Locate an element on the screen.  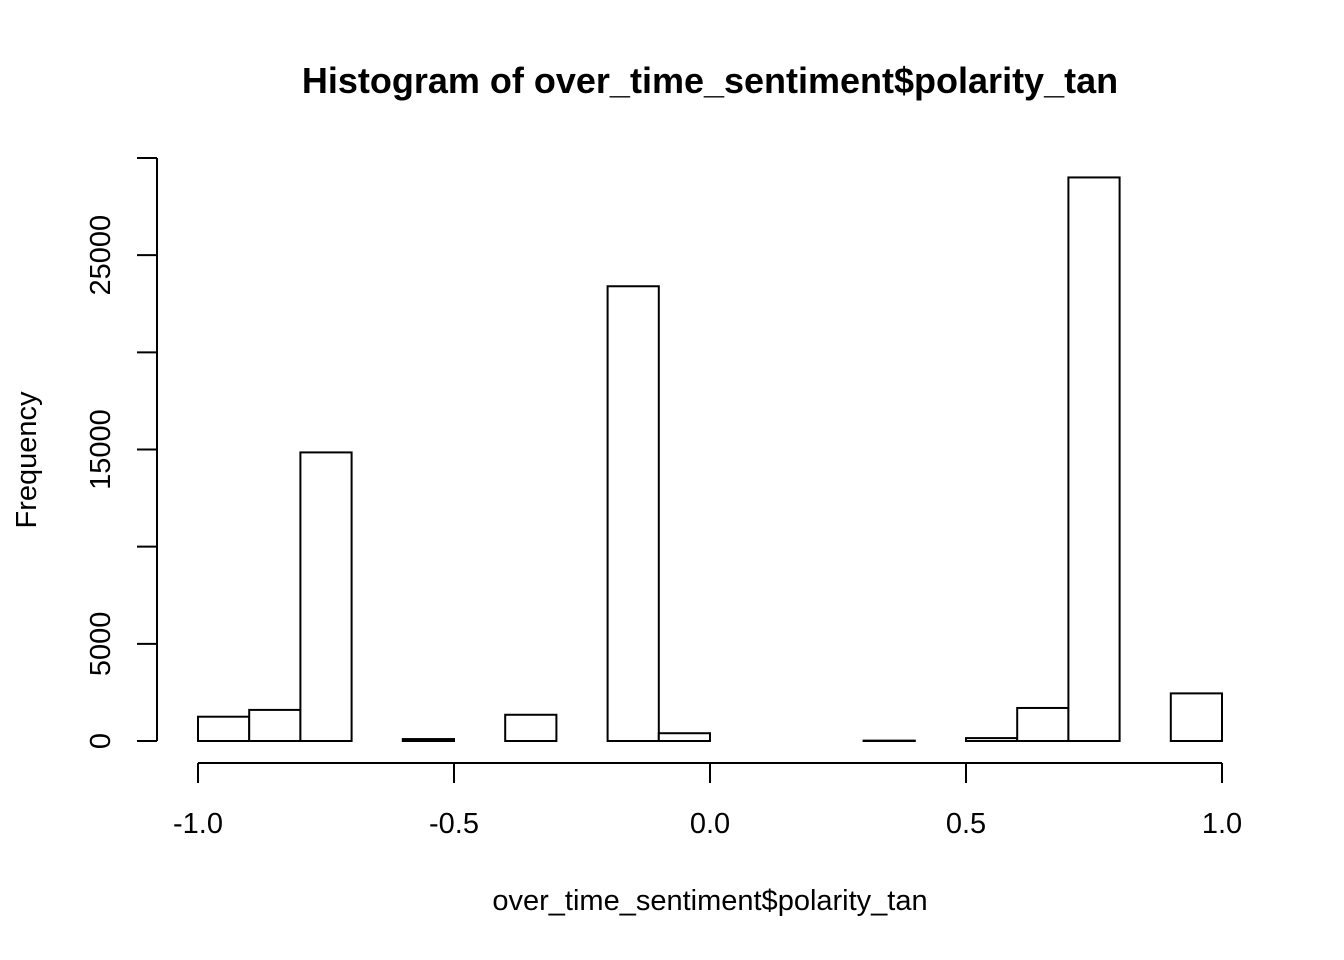
y-tick-label: 5000 is located at coordinates (101, 644).